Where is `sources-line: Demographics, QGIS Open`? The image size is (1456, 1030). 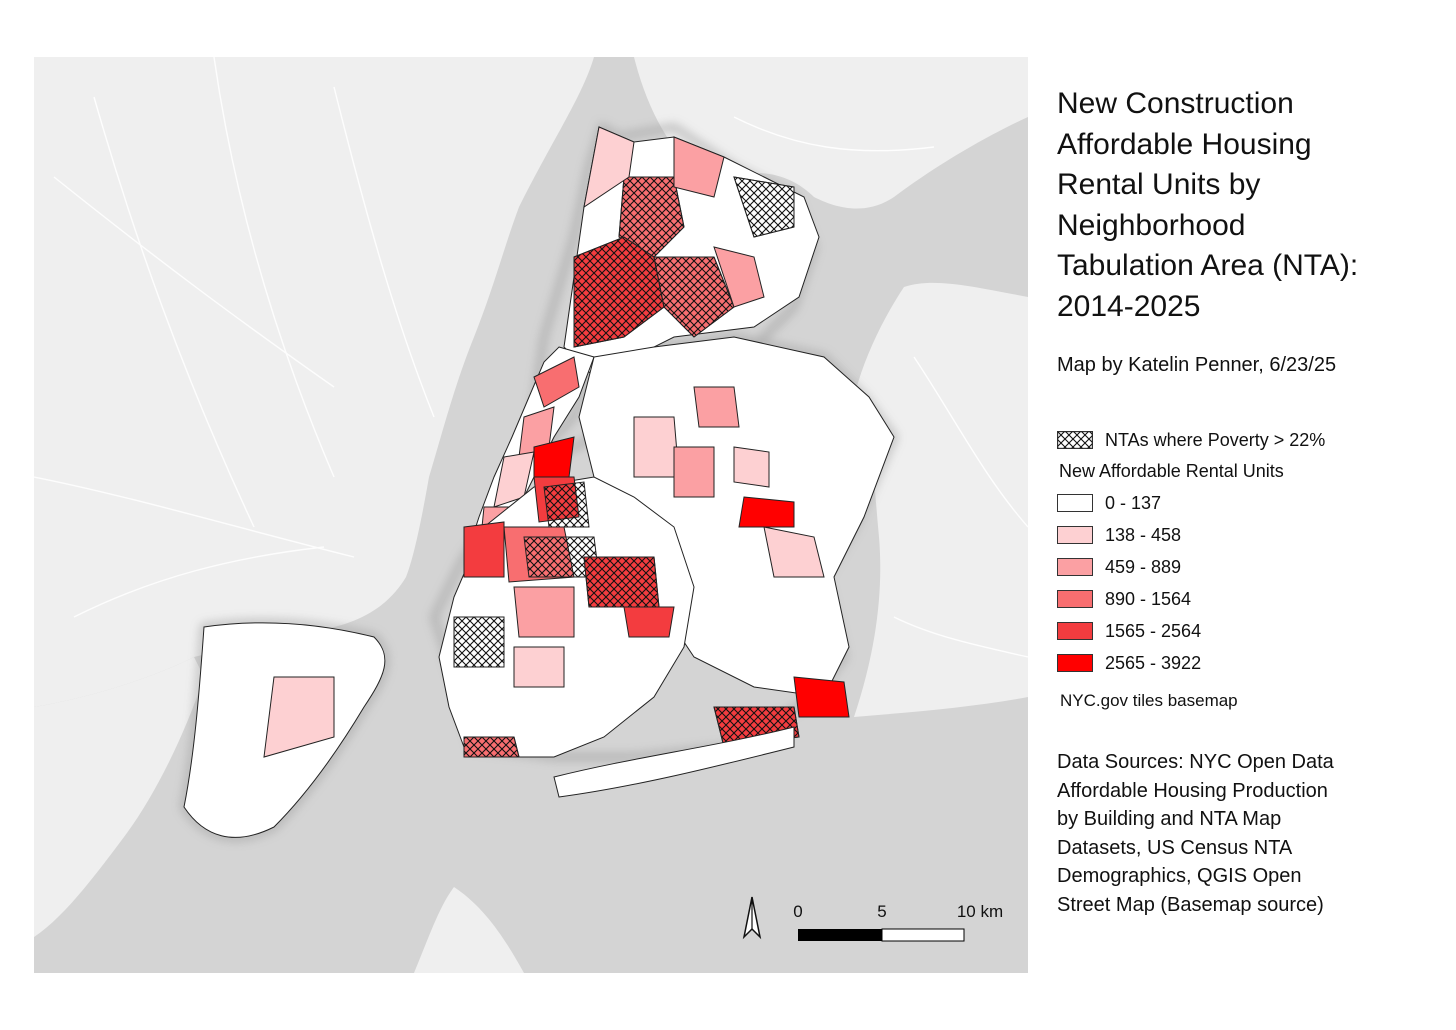 sources-line: Demographics, QGIS Open is located at coordinates (1179, 876).